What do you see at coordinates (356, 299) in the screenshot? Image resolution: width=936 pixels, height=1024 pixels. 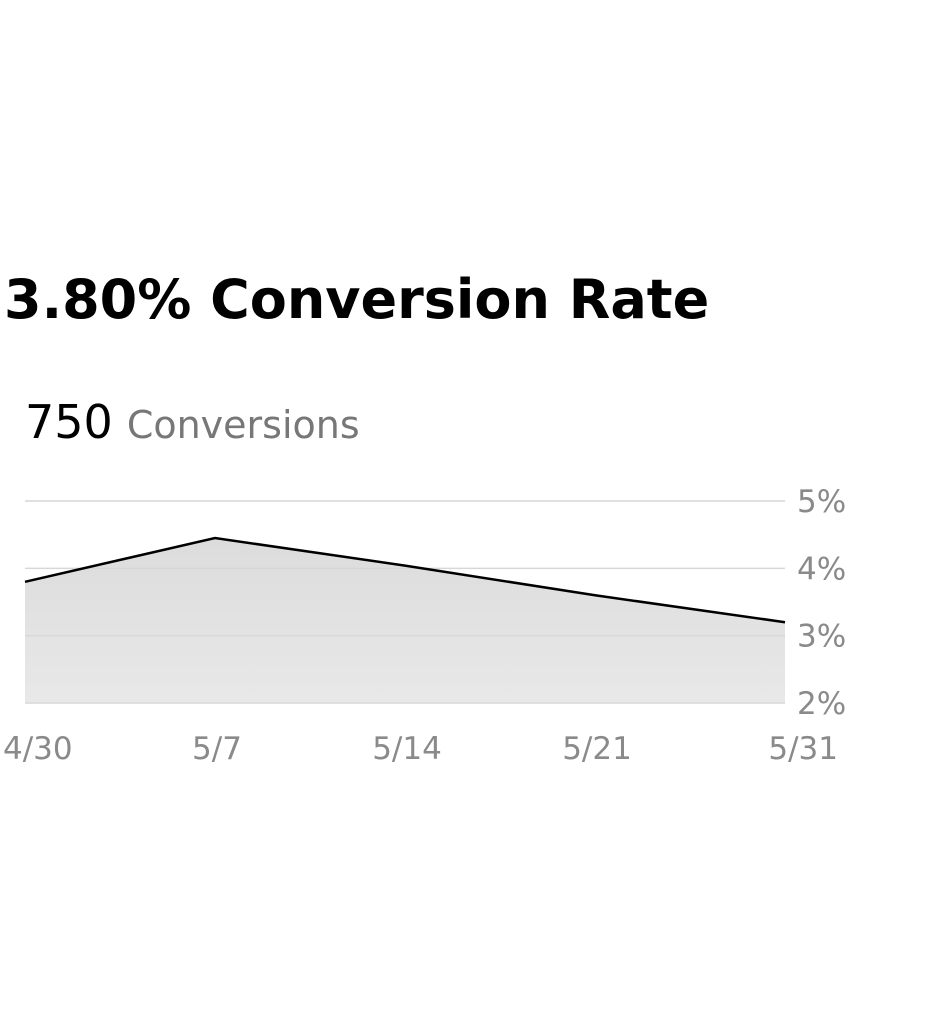 I see `chart-title: 3.80% Conversion Rate` at bounding box center [356, 299].